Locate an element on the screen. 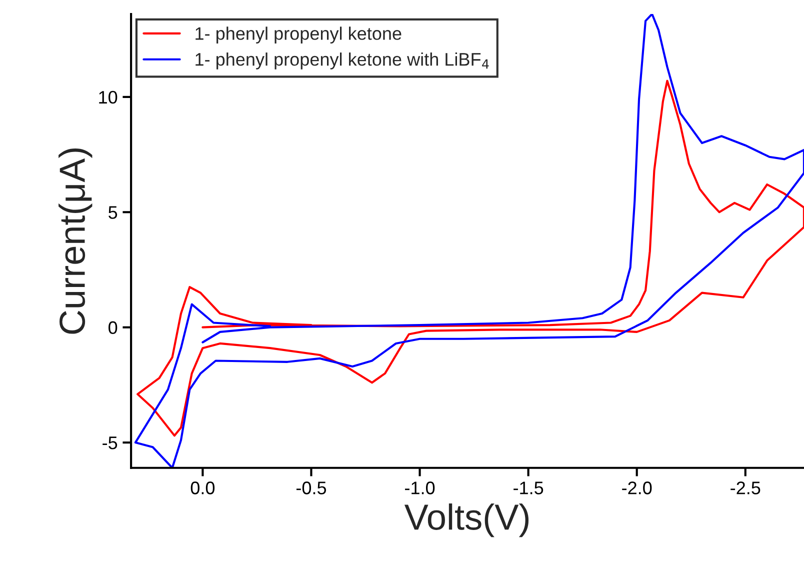  x-tick-label: -0.5 is located at coordinates (311, 488).